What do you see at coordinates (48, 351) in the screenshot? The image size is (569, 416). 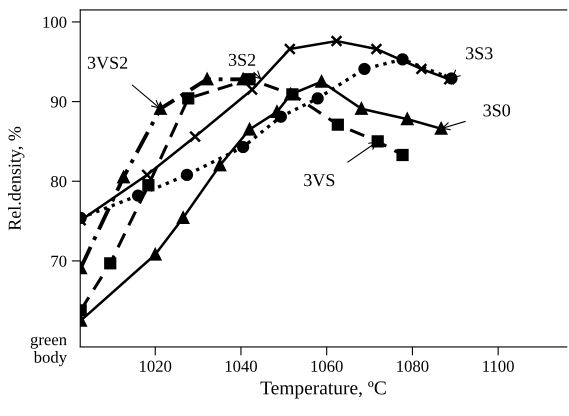 I see `y-tick-label: green body` at bounding box center [48, 351].